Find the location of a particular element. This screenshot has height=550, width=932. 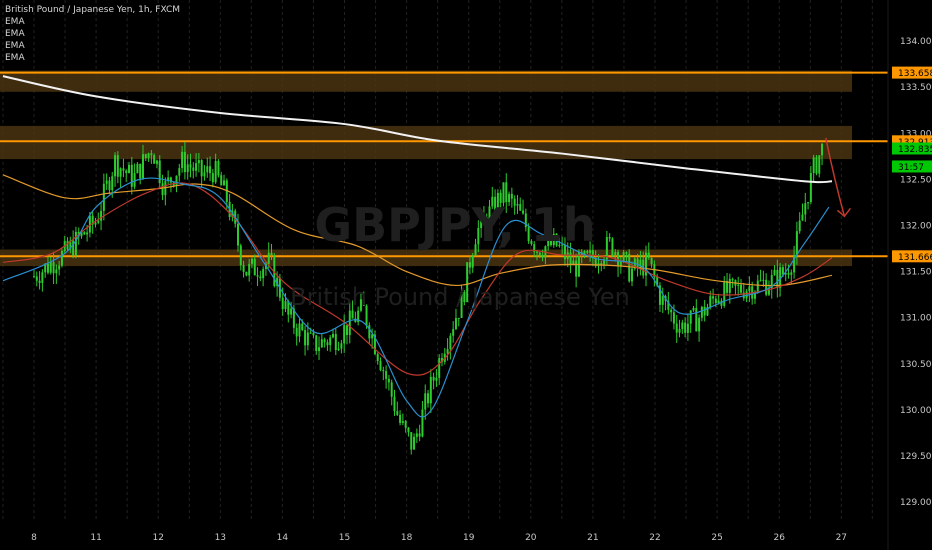

indicator-ema-3: EMA is located at coordinates (15, 46).